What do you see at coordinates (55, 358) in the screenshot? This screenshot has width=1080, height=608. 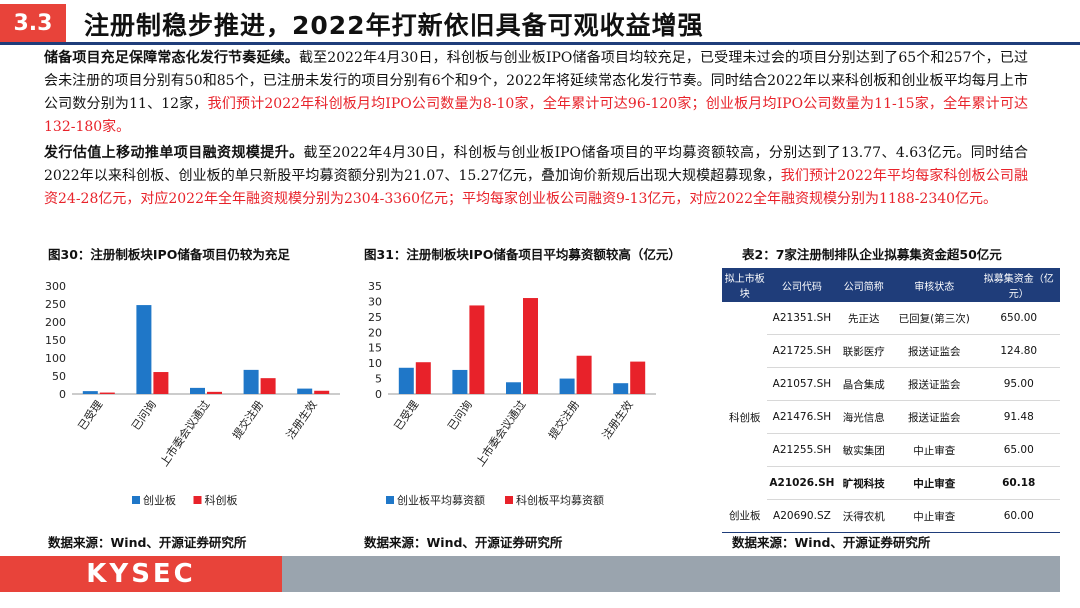 I see `y-tick-label: 100` at bounding box center [55, 358].